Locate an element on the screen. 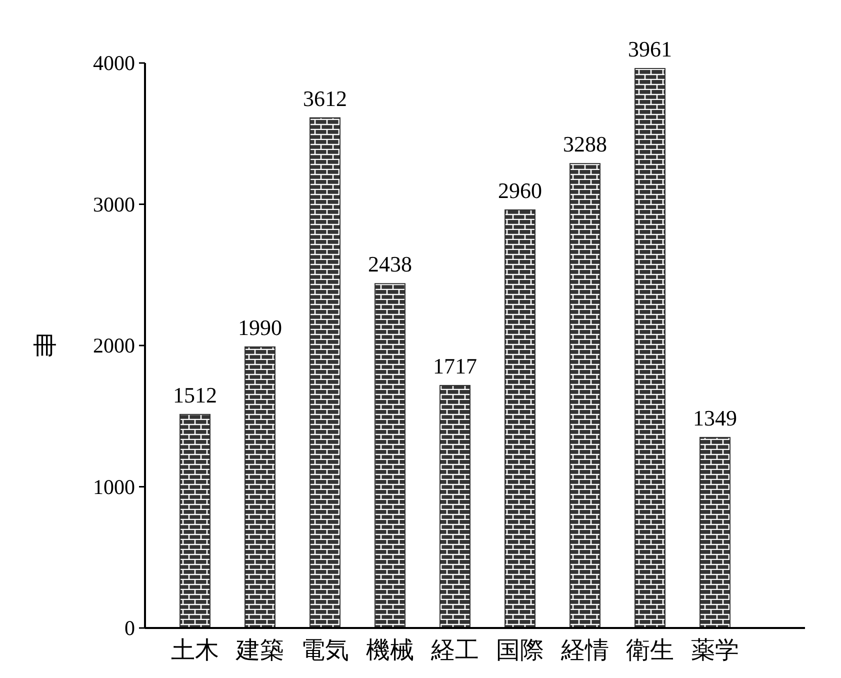  y-tick-label: 2000 is located at coordinates (114, 346).